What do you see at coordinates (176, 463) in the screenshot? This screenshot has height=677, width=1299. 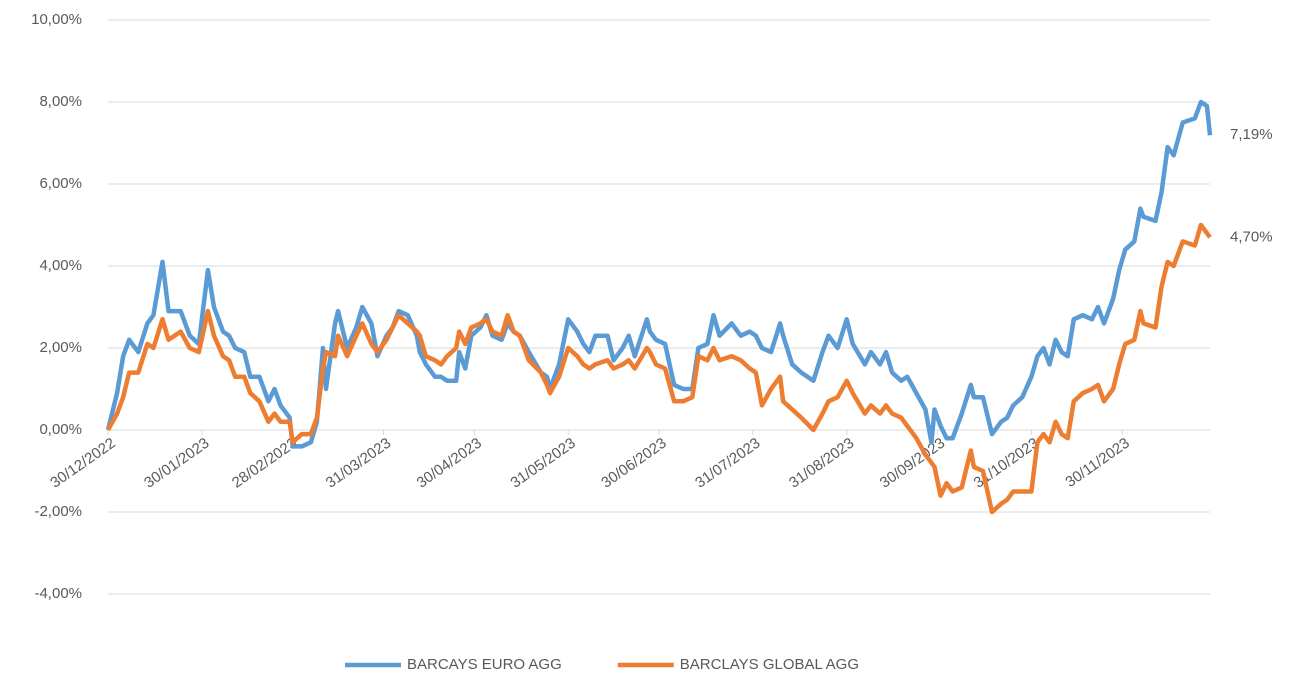 I see `x-tick-label: 30/01/2023` at bounding box center [176, 463].